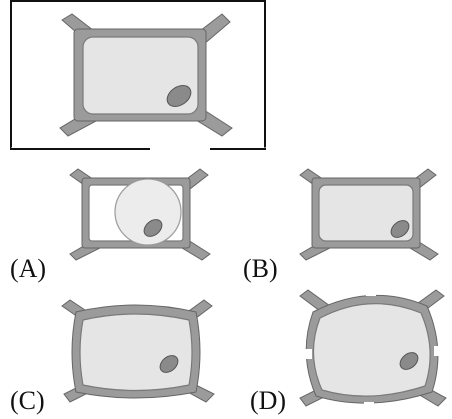 Image resolution: width=452 pixels, height=419 pixels. What do you see at coordinates (369, 214) in the screenshot?
I see `cell-b` at bounding box center [369, 214].